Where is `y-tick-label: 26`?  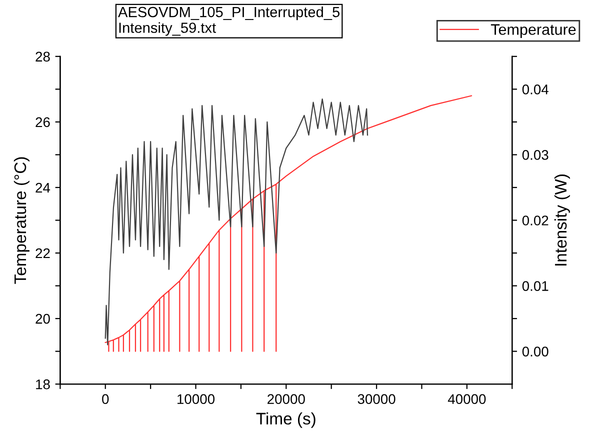
y-tick-label: 26 is located at coordinates (43, 122).